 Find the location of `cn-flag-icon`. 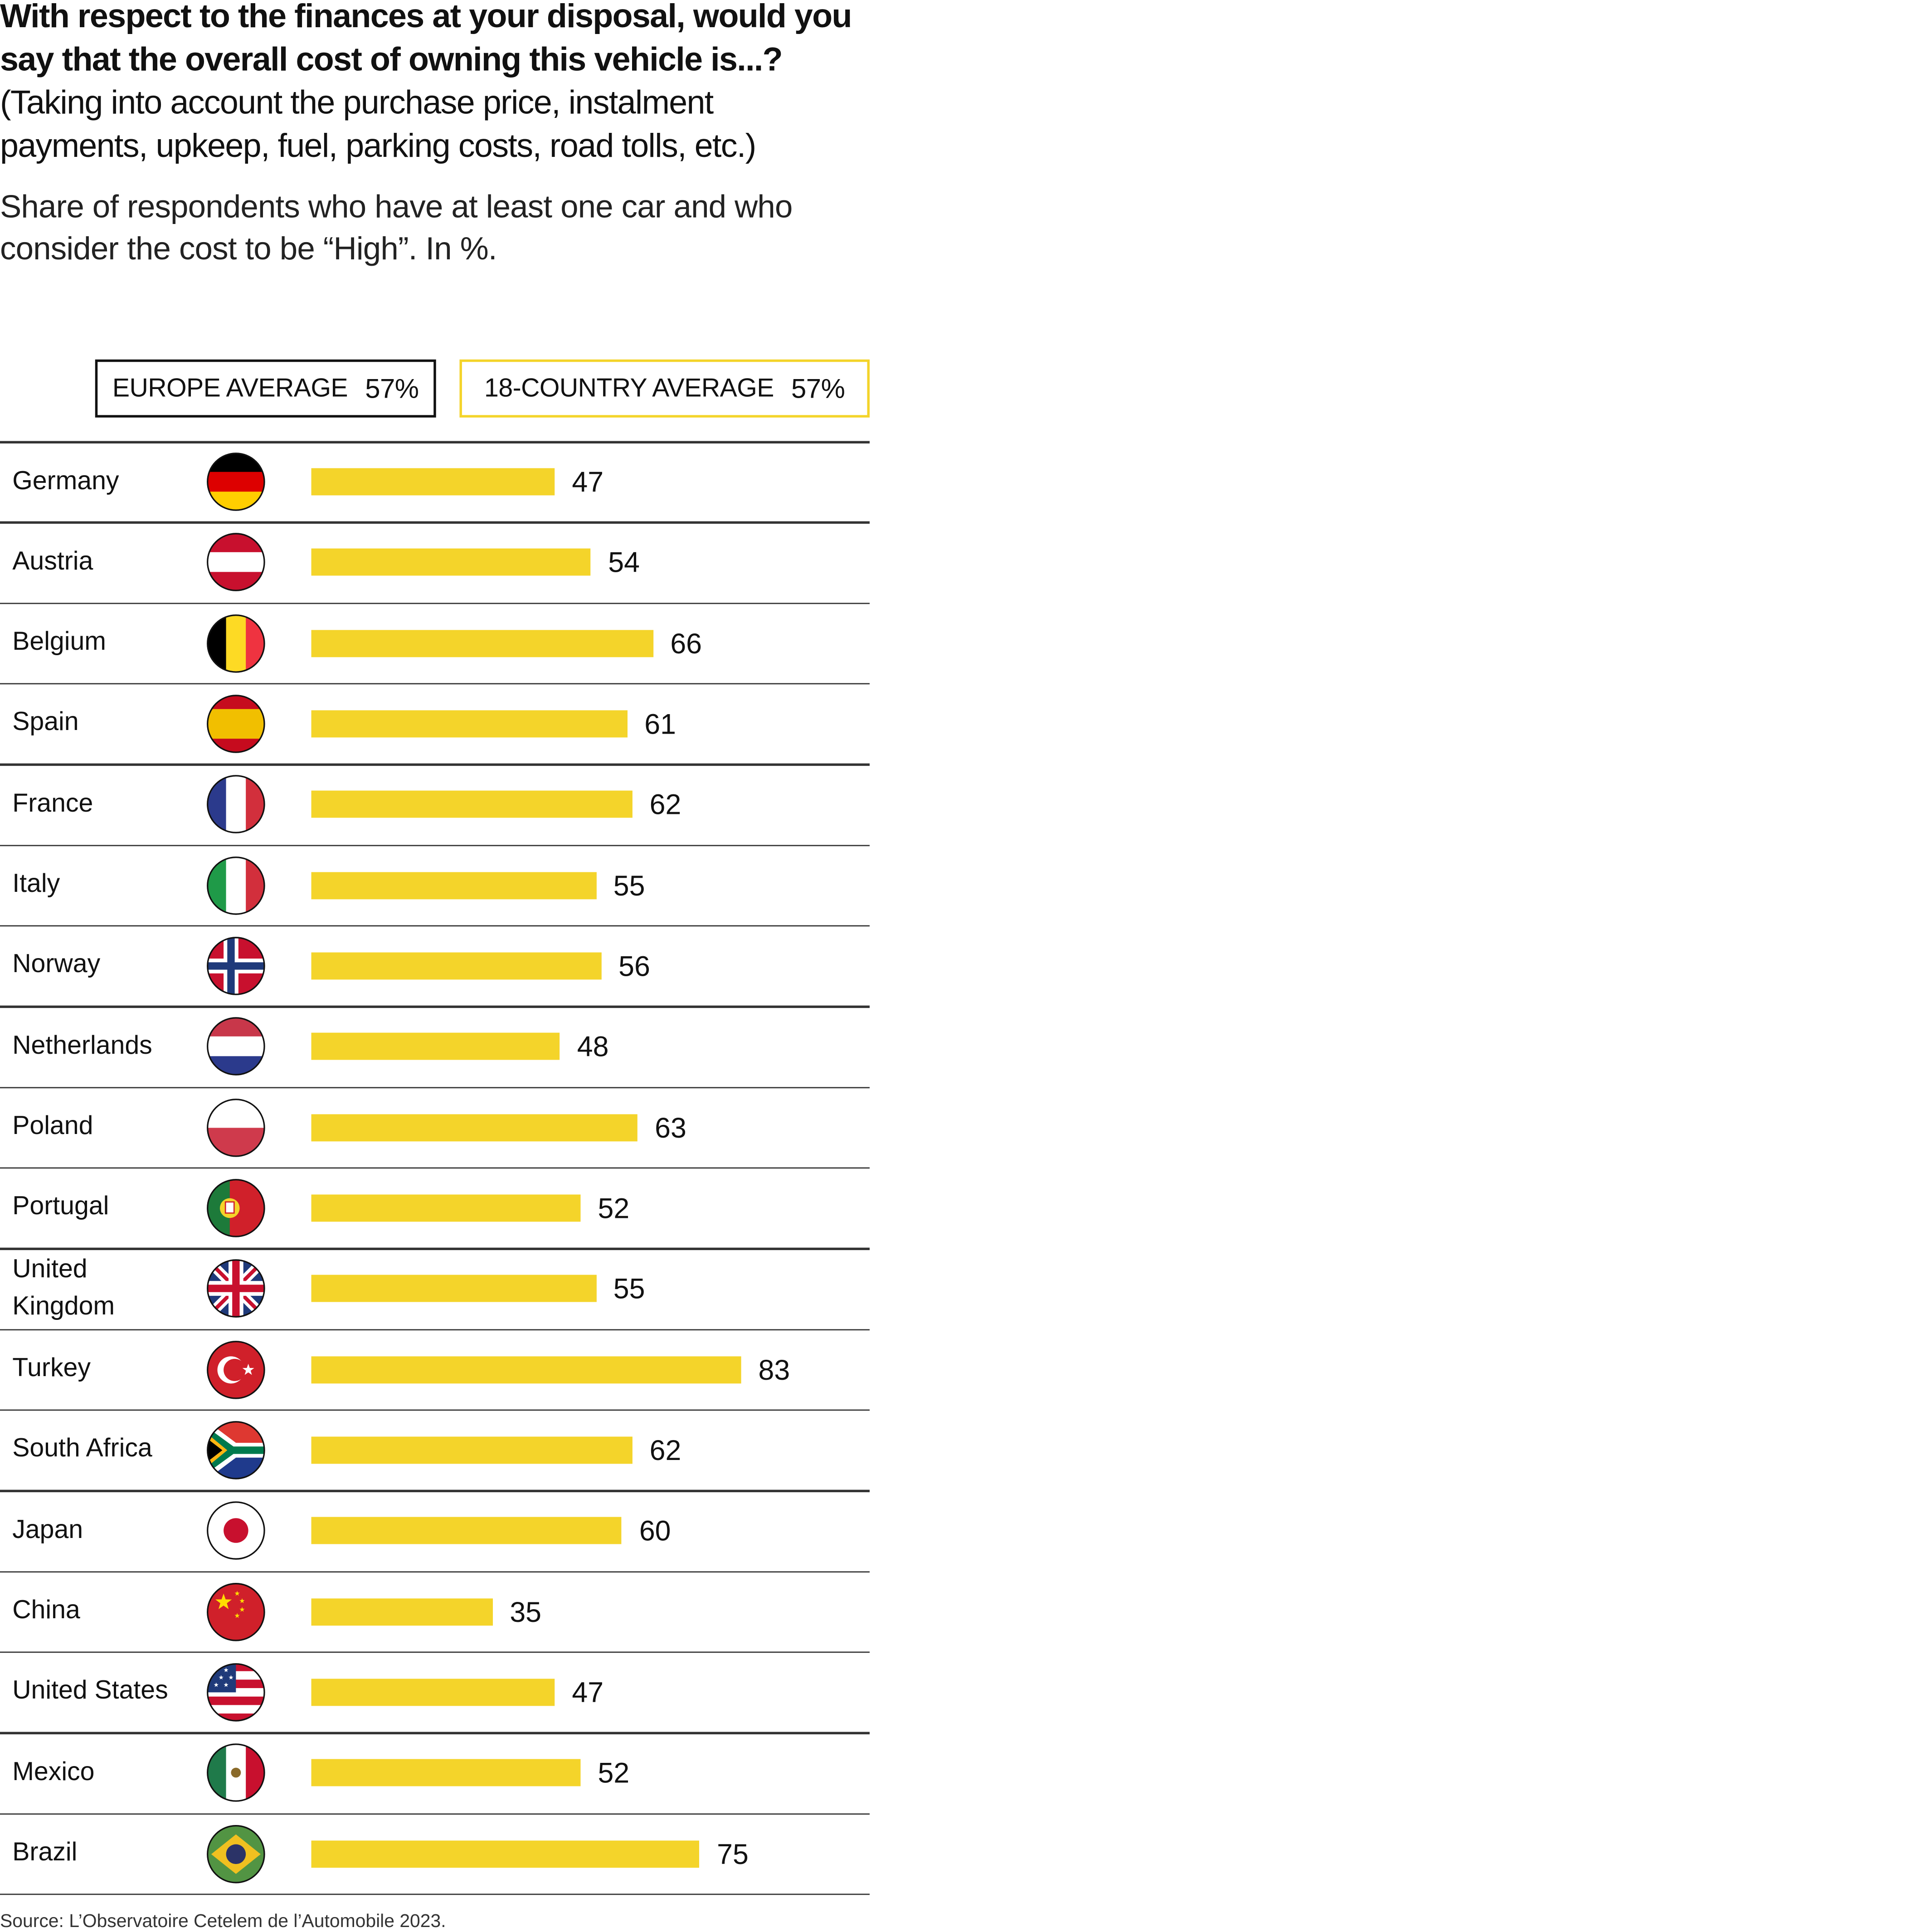

cn-flag-icon is located at coordinates (236, 1611).